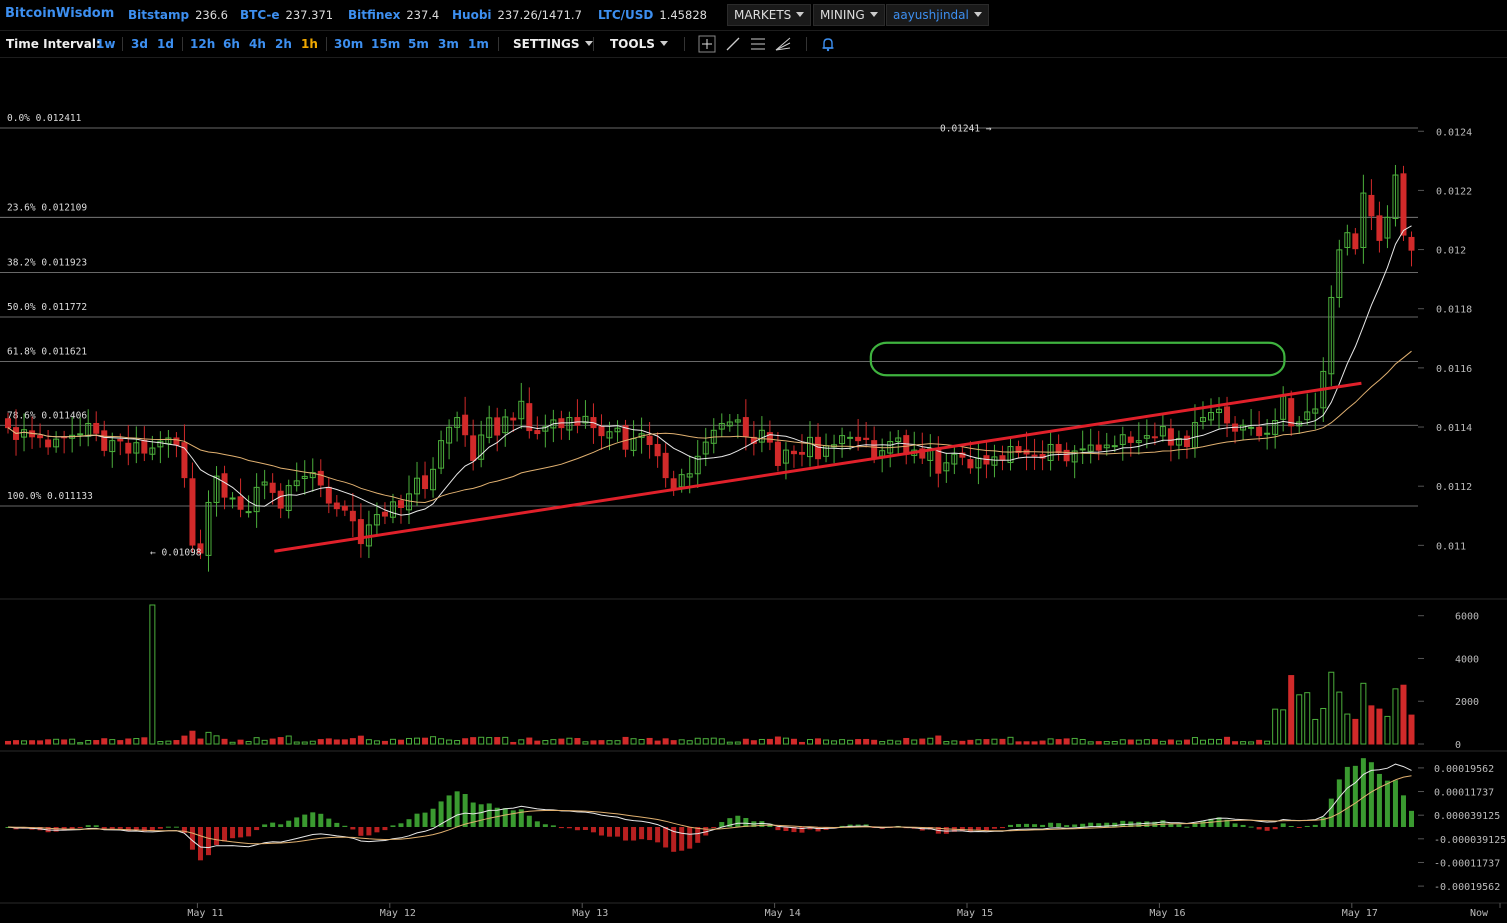 The width and height of the screenshot is (1507, 923). What do you see at coordinates (769, 15) in the screenshot?
I see `markets-menu: MARKETS` at bounding box center [769, 15].